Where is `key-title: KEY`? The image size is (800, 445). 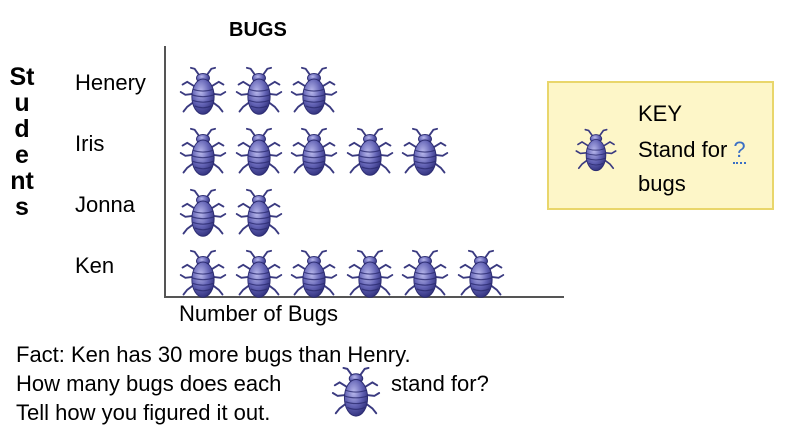 key-title: KEY is located at coordinates (660, 113).